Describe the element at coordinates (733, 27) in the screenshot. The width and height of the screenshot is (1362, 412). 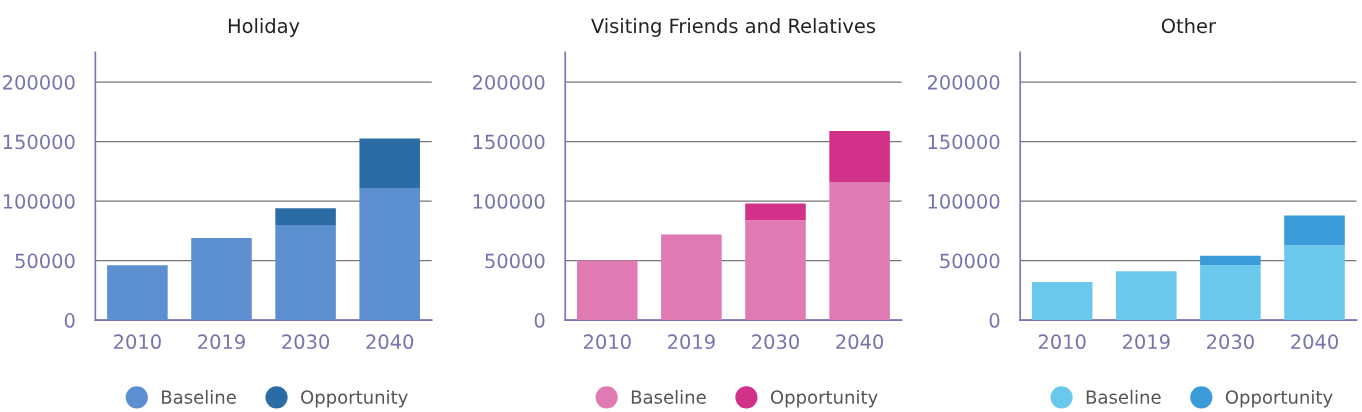
I see `chart-title: Visiting Friends and Relatives` at that location.